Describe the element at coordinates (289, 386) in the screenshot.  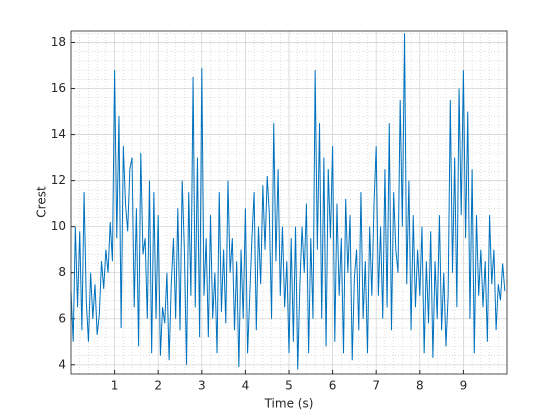
I see `x-tick-label: 5` at that location.